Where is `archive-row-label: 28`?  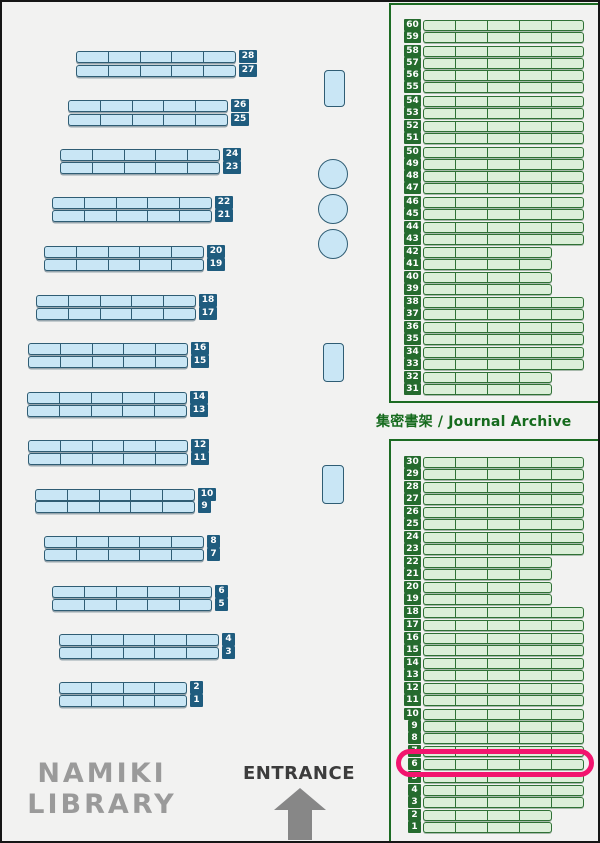 archive-row-label: 28 is located at coordinates (412, 487).